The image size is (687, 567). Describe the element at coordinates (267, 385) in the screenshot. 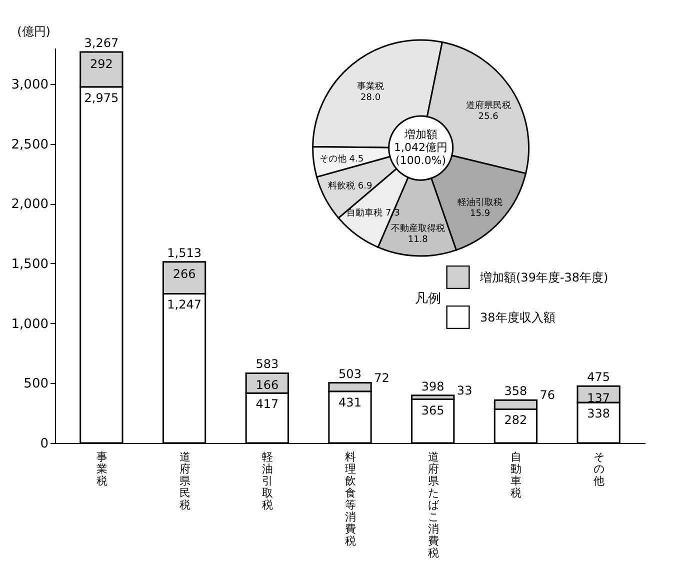

I see `data-label: 166` at that location.